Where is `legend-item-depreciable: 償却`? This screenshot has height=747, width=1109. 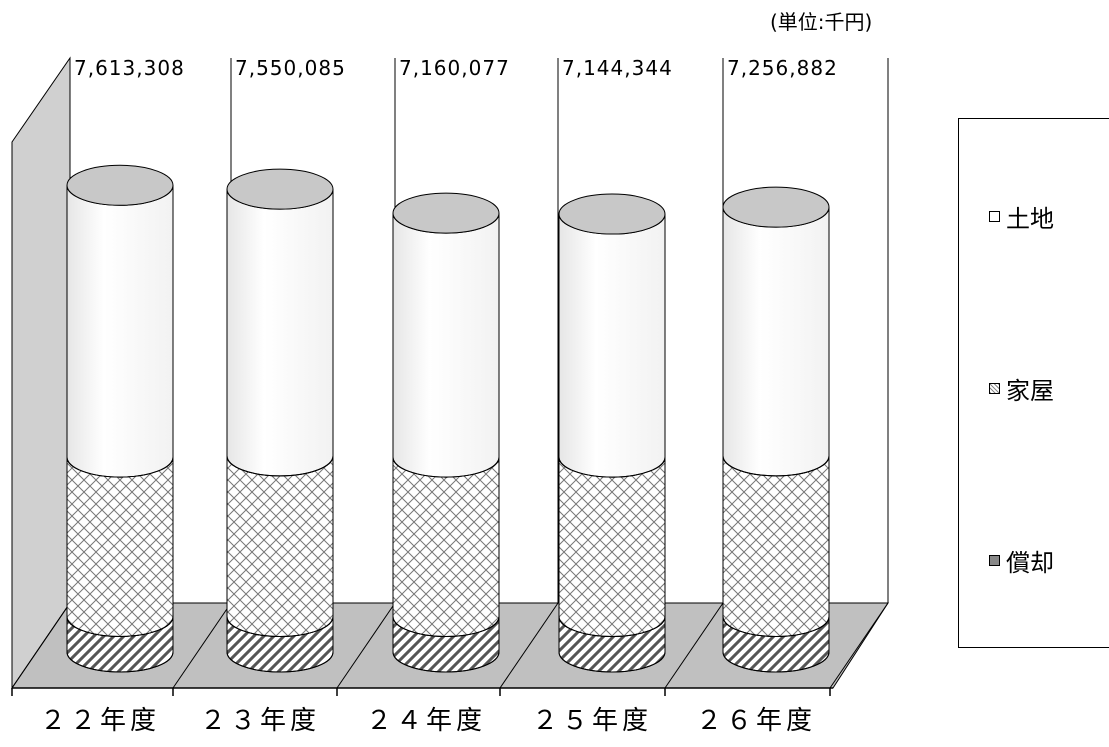
legend-item-depreciable: 償却 is located at coordinates (1021, 560).